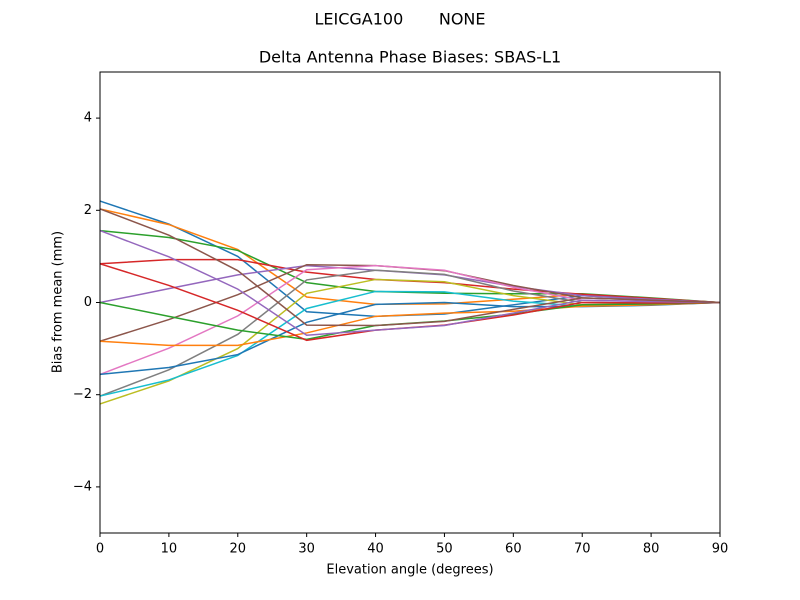 This screenshot has height=600, width=800. I want to click on x-tick-label: 50, so click(444, 549).